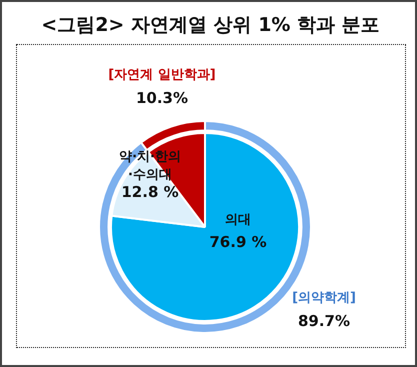 Image resolution: width=417 pixels, height=367 pixels. Describe the element at coordinates (238, 220) in the screenshot. I see `slice-label: 의대` at that location.